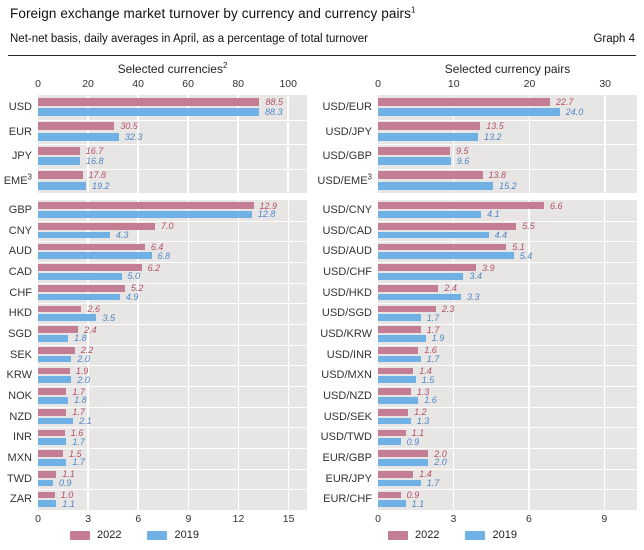  What do you see at coordinates (347, 156) in the screenshot?
I see `category-label: USD/GBP` at bounding box center [347, 156].